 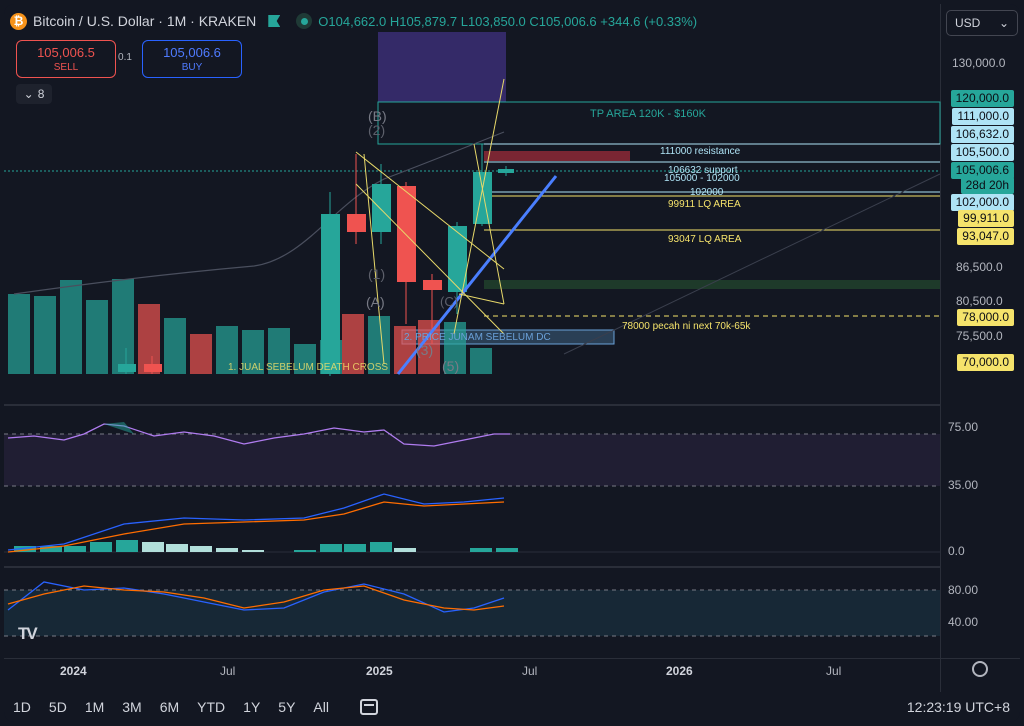 What do you see at coordinates (266, 546) in the screenshot?
I see `macd-histogram` at bounding box center [266, 546].